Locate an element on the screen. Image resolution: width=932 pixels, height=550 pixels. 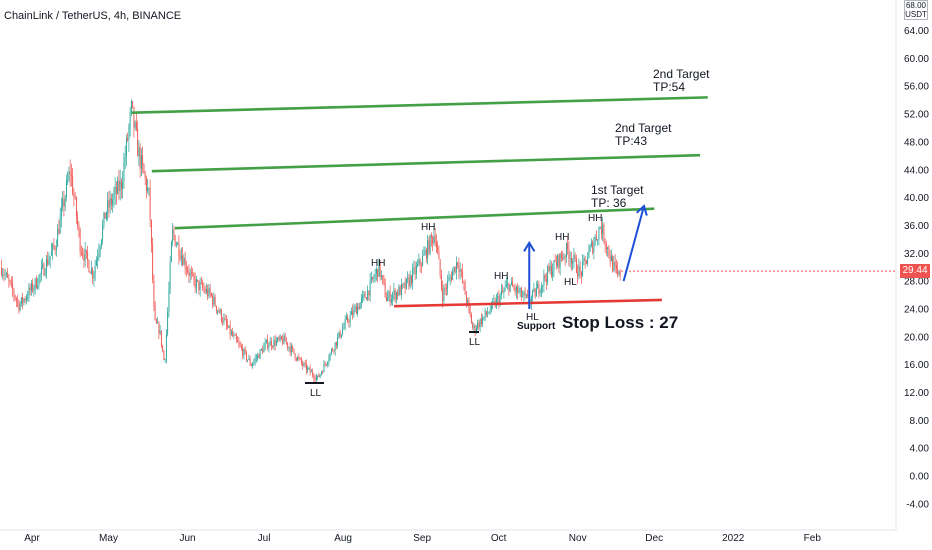
marker-hh-4: HH is located at coordinates (562, 237).